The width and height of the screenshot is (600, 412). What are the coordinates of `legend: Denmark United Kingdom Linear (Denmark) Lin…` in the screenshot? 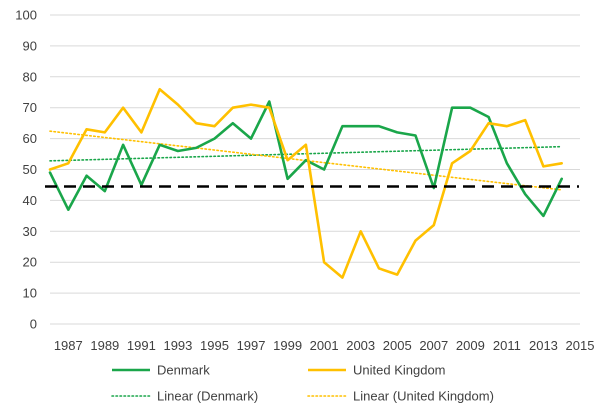 It's located at (302, 383).